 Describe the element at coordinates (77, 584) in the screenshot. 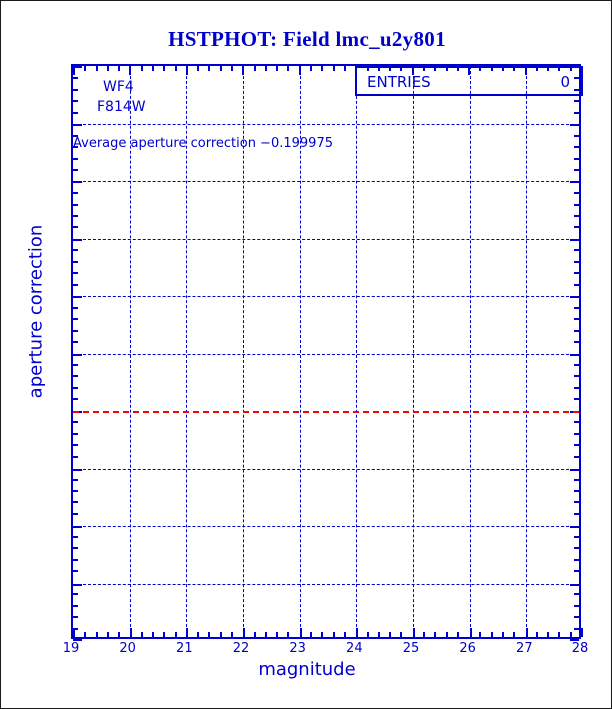

I see `ytick-major--0.8` at that location.